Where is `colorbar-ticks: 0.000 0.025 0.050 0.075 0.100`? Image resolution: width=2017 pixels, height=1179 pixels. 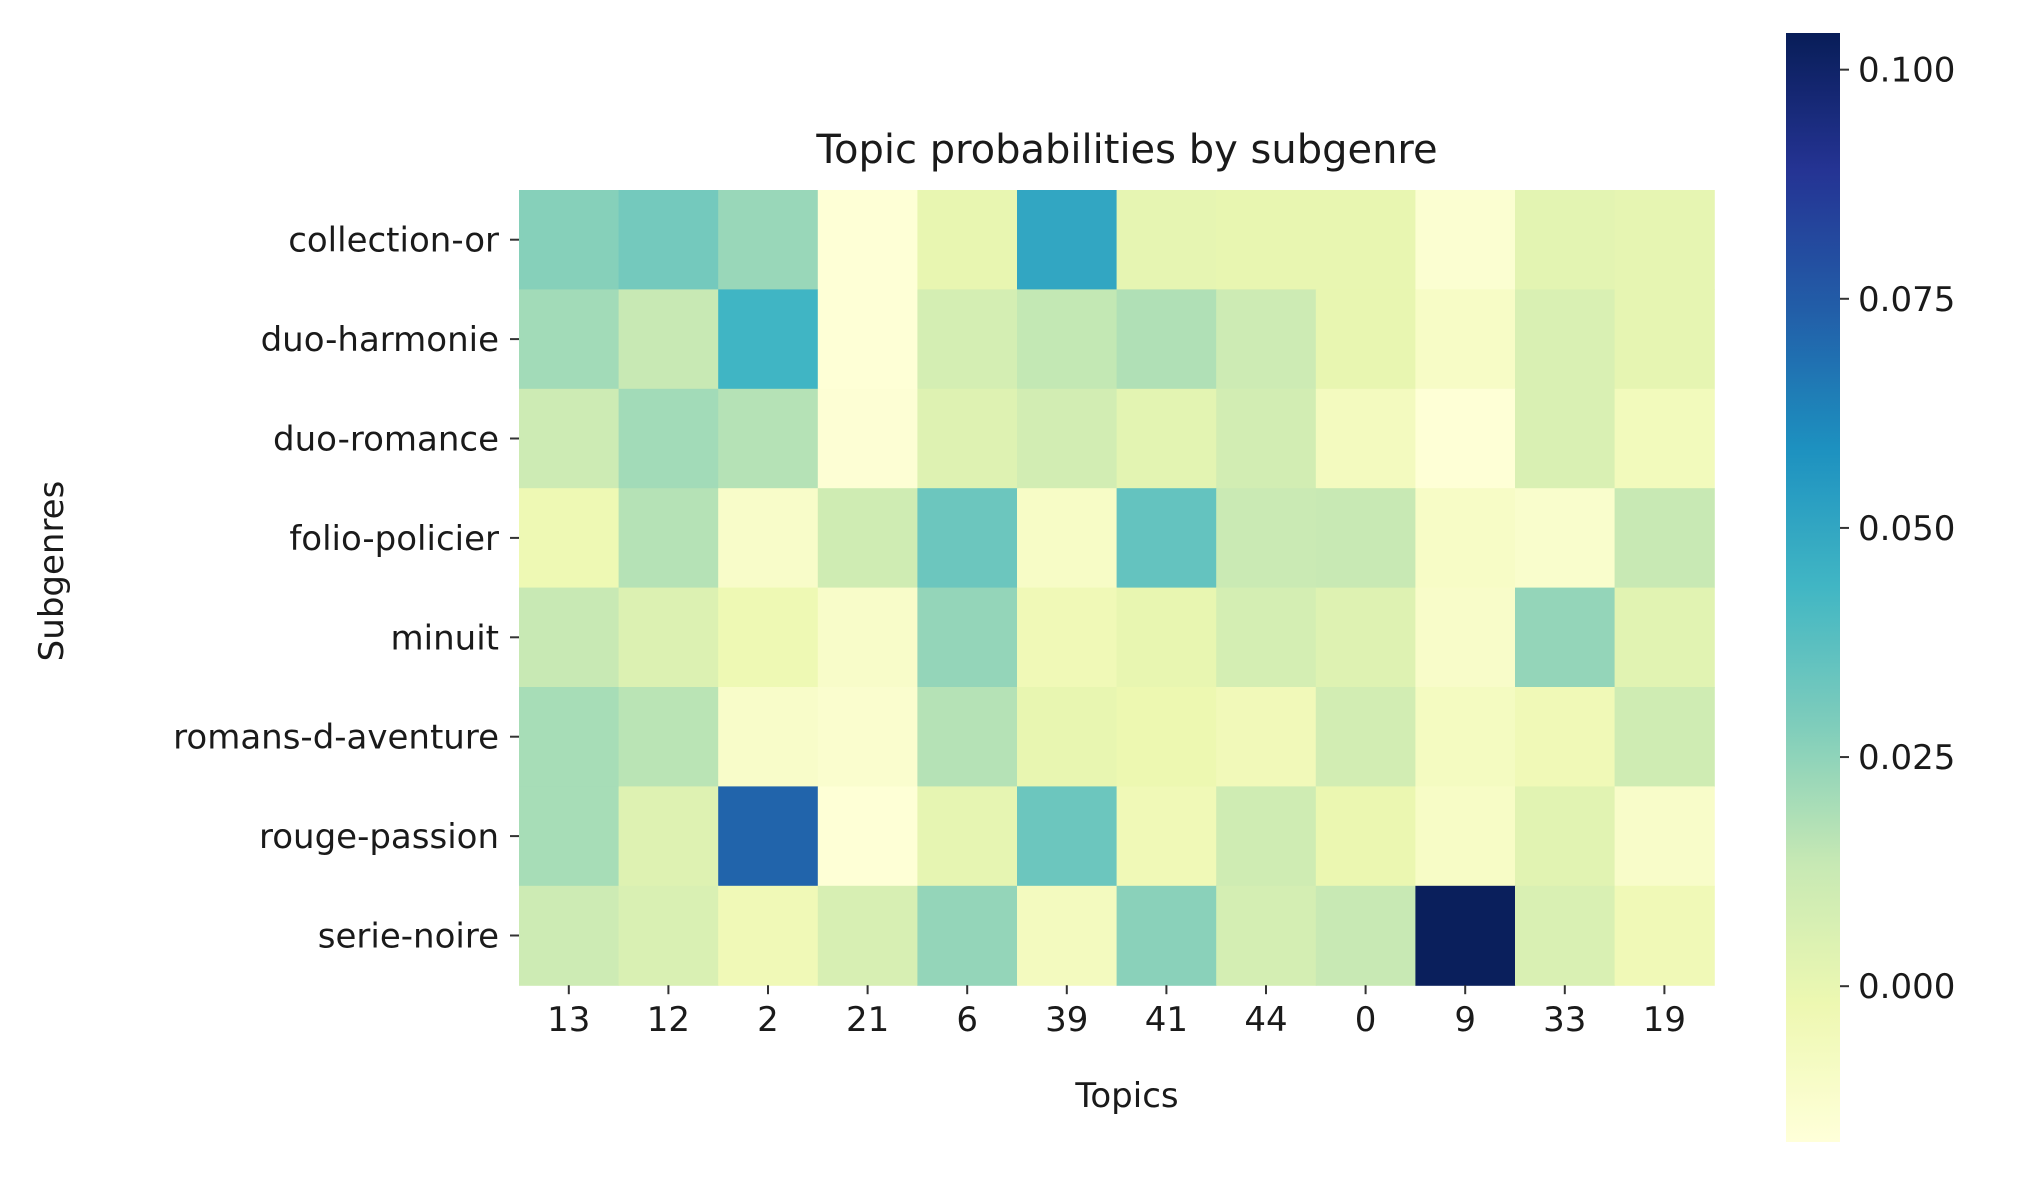 colorbar-ticks: 0.000 0.025 0.050 0.075 0.100 is located at coordinates (1897, 529).